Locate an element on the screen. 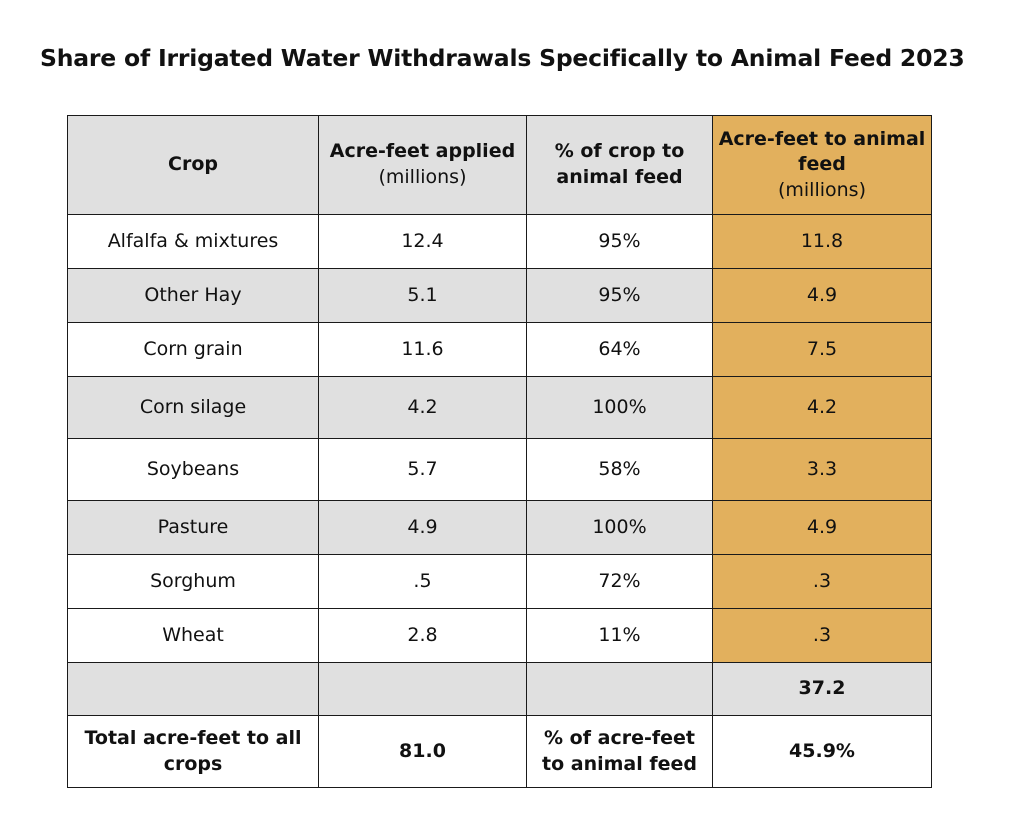 Image resolution: width=1024 pixels, height=817 pixels. table-row: Other Hay 5.1 95% 4.9 is located at coordinates (499, 295).